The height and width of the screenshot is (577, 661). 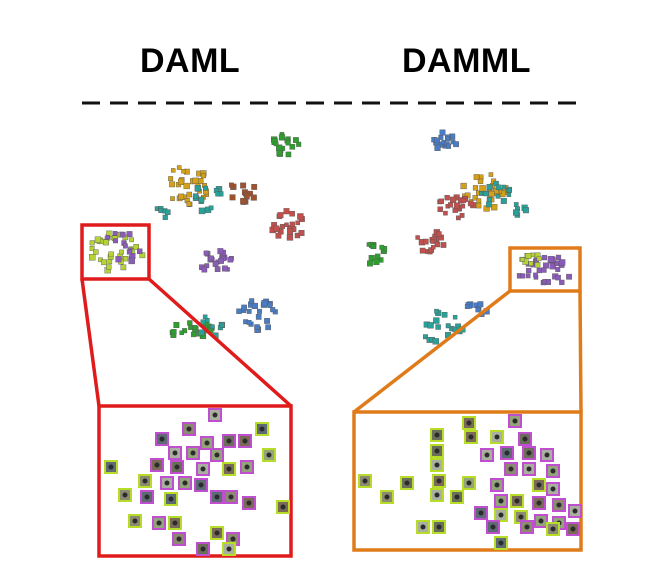 I want to click on daml-zoom-line-left, so click(x=90, y=342).